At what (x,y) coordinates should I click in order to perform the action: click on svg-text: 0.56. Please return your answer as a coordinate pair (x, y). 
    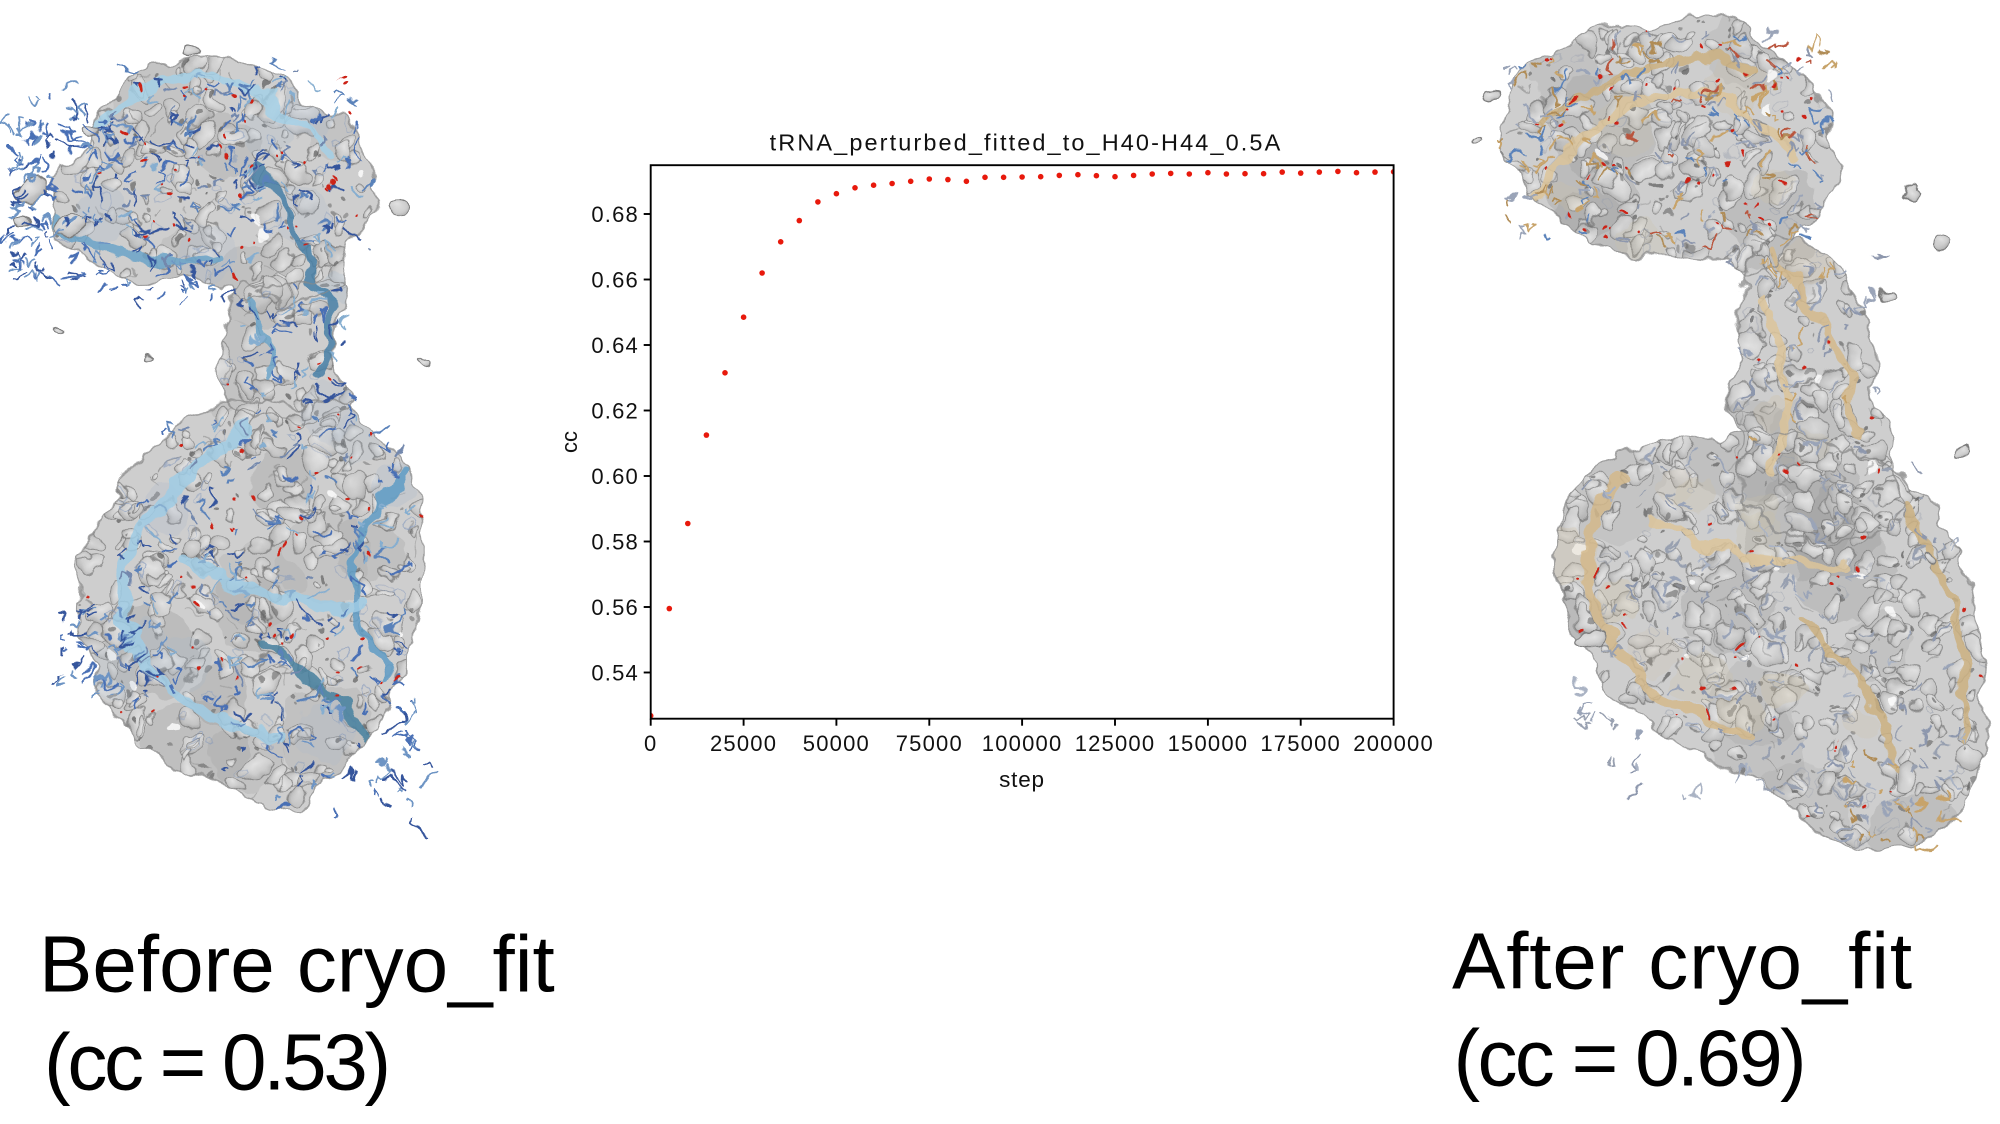
    Looking at the image, I should click on (615, 607).